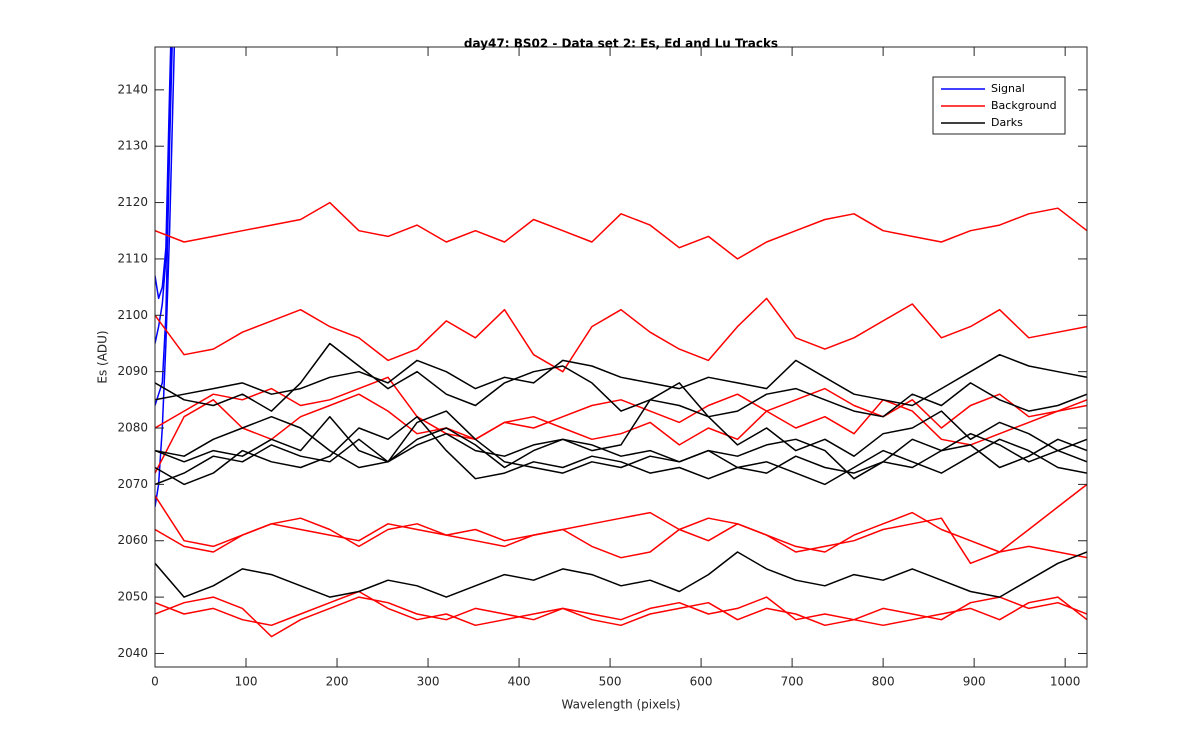  Describe the element at coordinates (1065, 682) in the screenshot. I see `x-tick-label: 1000` at that location.